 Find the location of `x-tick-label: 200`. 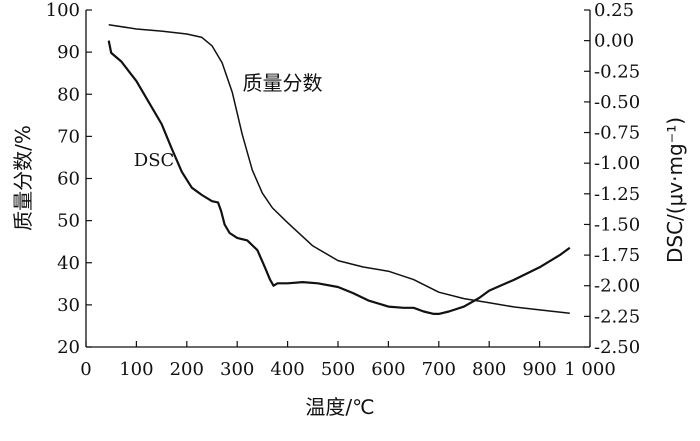

x-tick-label: 200 is located at coordinates (187, 369).